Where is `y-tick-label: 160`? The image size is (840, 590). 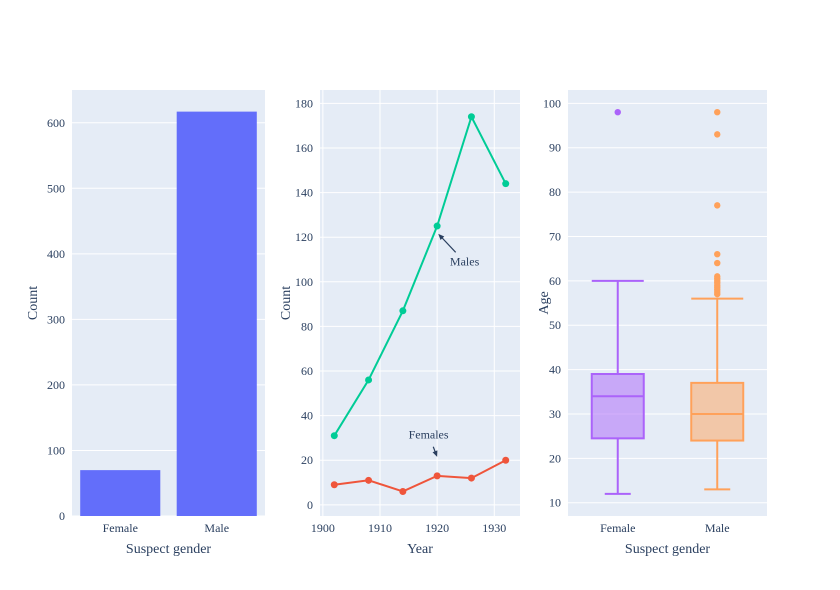
y-tick-label: 160 is located at coordinates (304, 148).